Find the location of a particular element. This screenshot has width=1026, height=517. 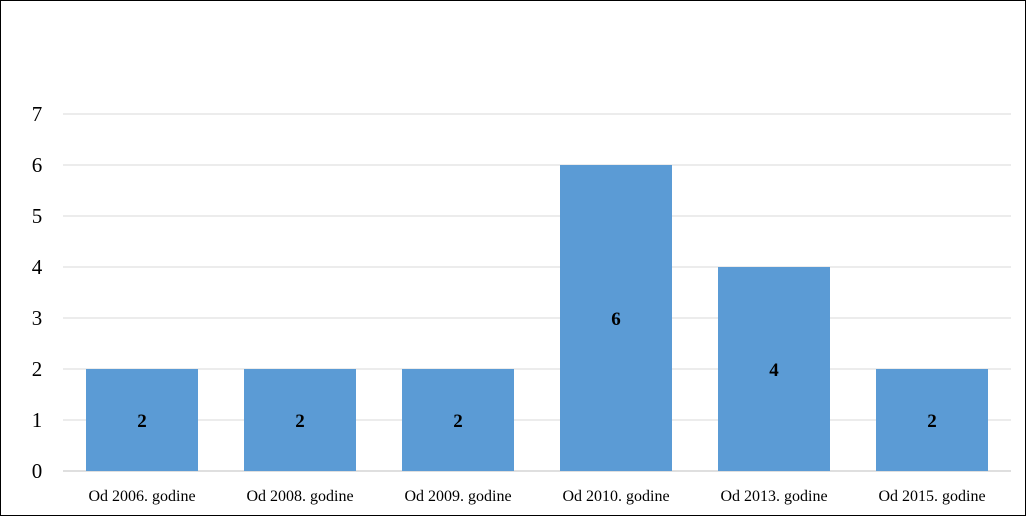

category-label: Od 2008. godine is located at coordinates (299, 496).